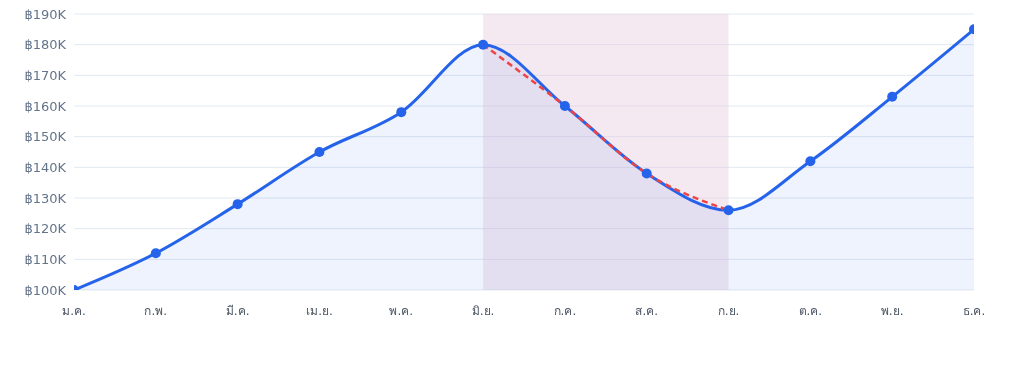  Describe the element at coordinates (892, 310) in the screenshot. I see `x-tick-label: พ.ย.` at that location.